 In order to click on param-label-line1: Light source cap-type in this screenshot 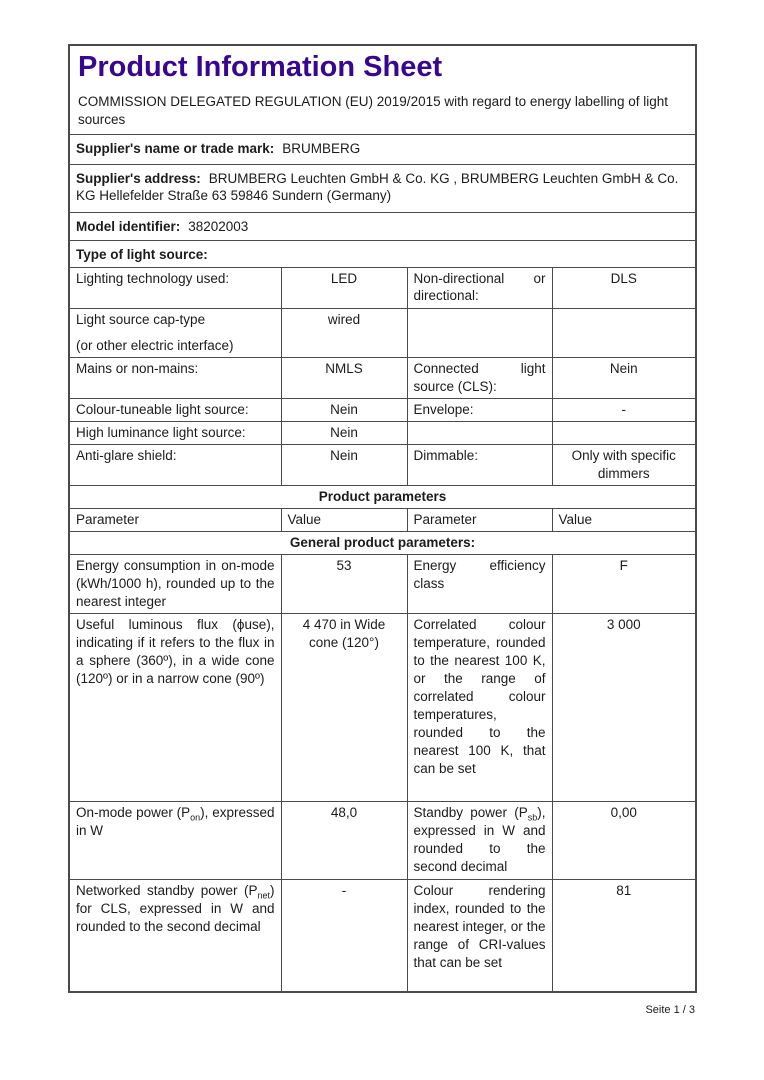, I will do `click(141, 319)`.